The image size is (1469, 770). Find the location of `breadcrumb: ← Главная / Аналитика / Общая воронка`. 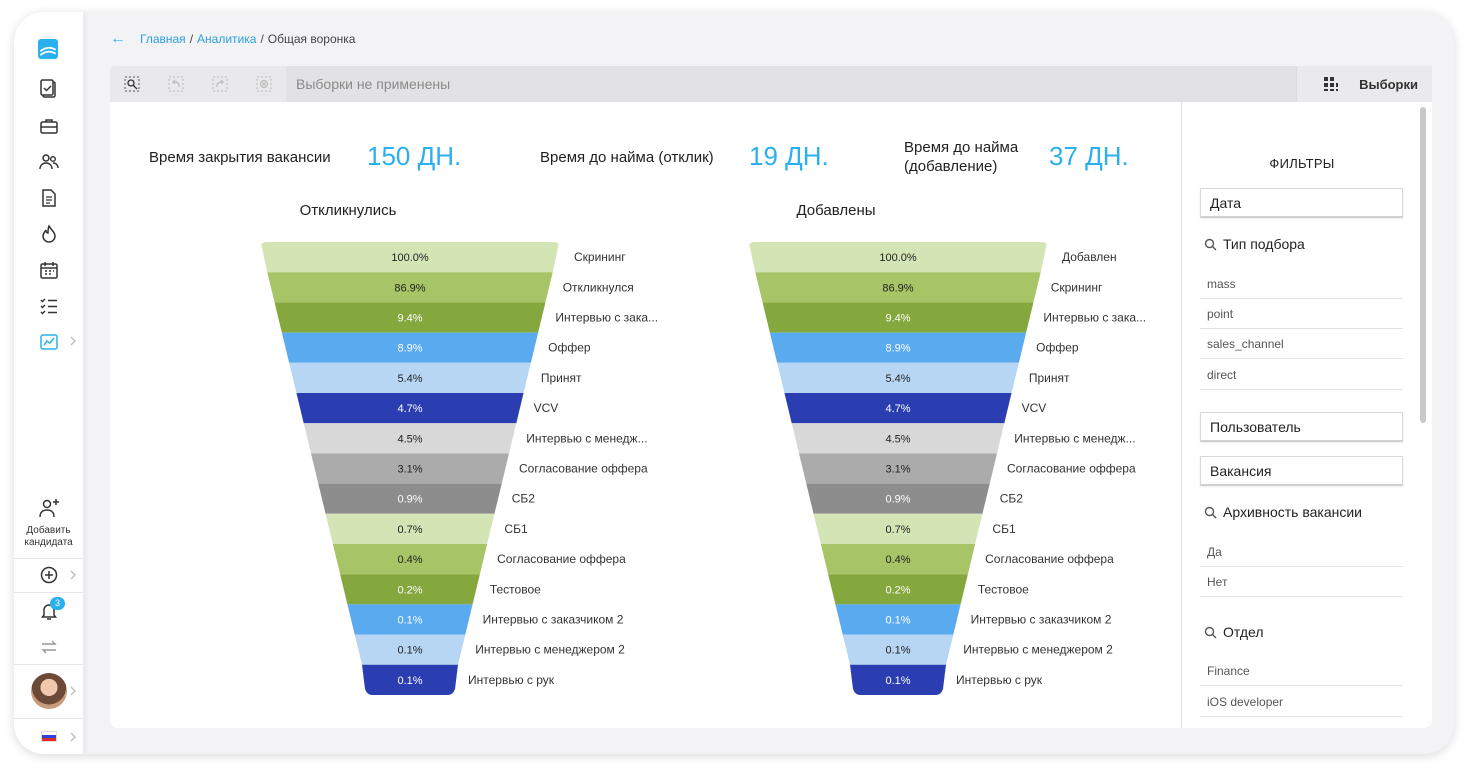

breadcrumb: ← Главная / Аналитика / Общая воронка is located at coordinates (232, 38).